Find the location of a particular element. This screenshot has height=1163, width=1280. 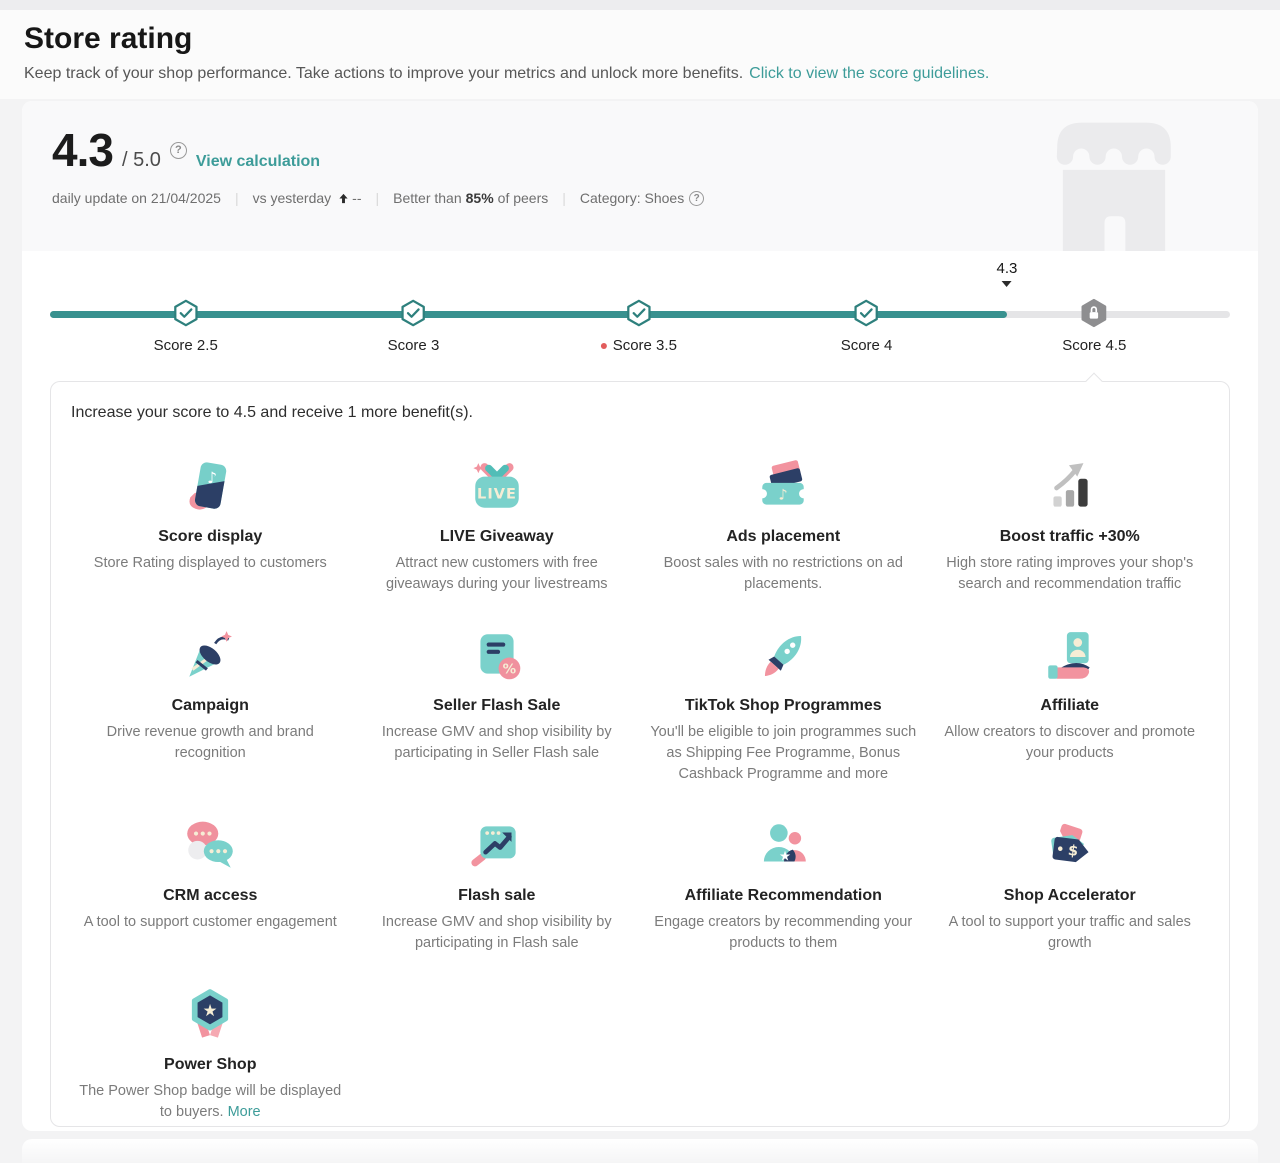

storefront-illustration is located at coordinates (1114, 183).